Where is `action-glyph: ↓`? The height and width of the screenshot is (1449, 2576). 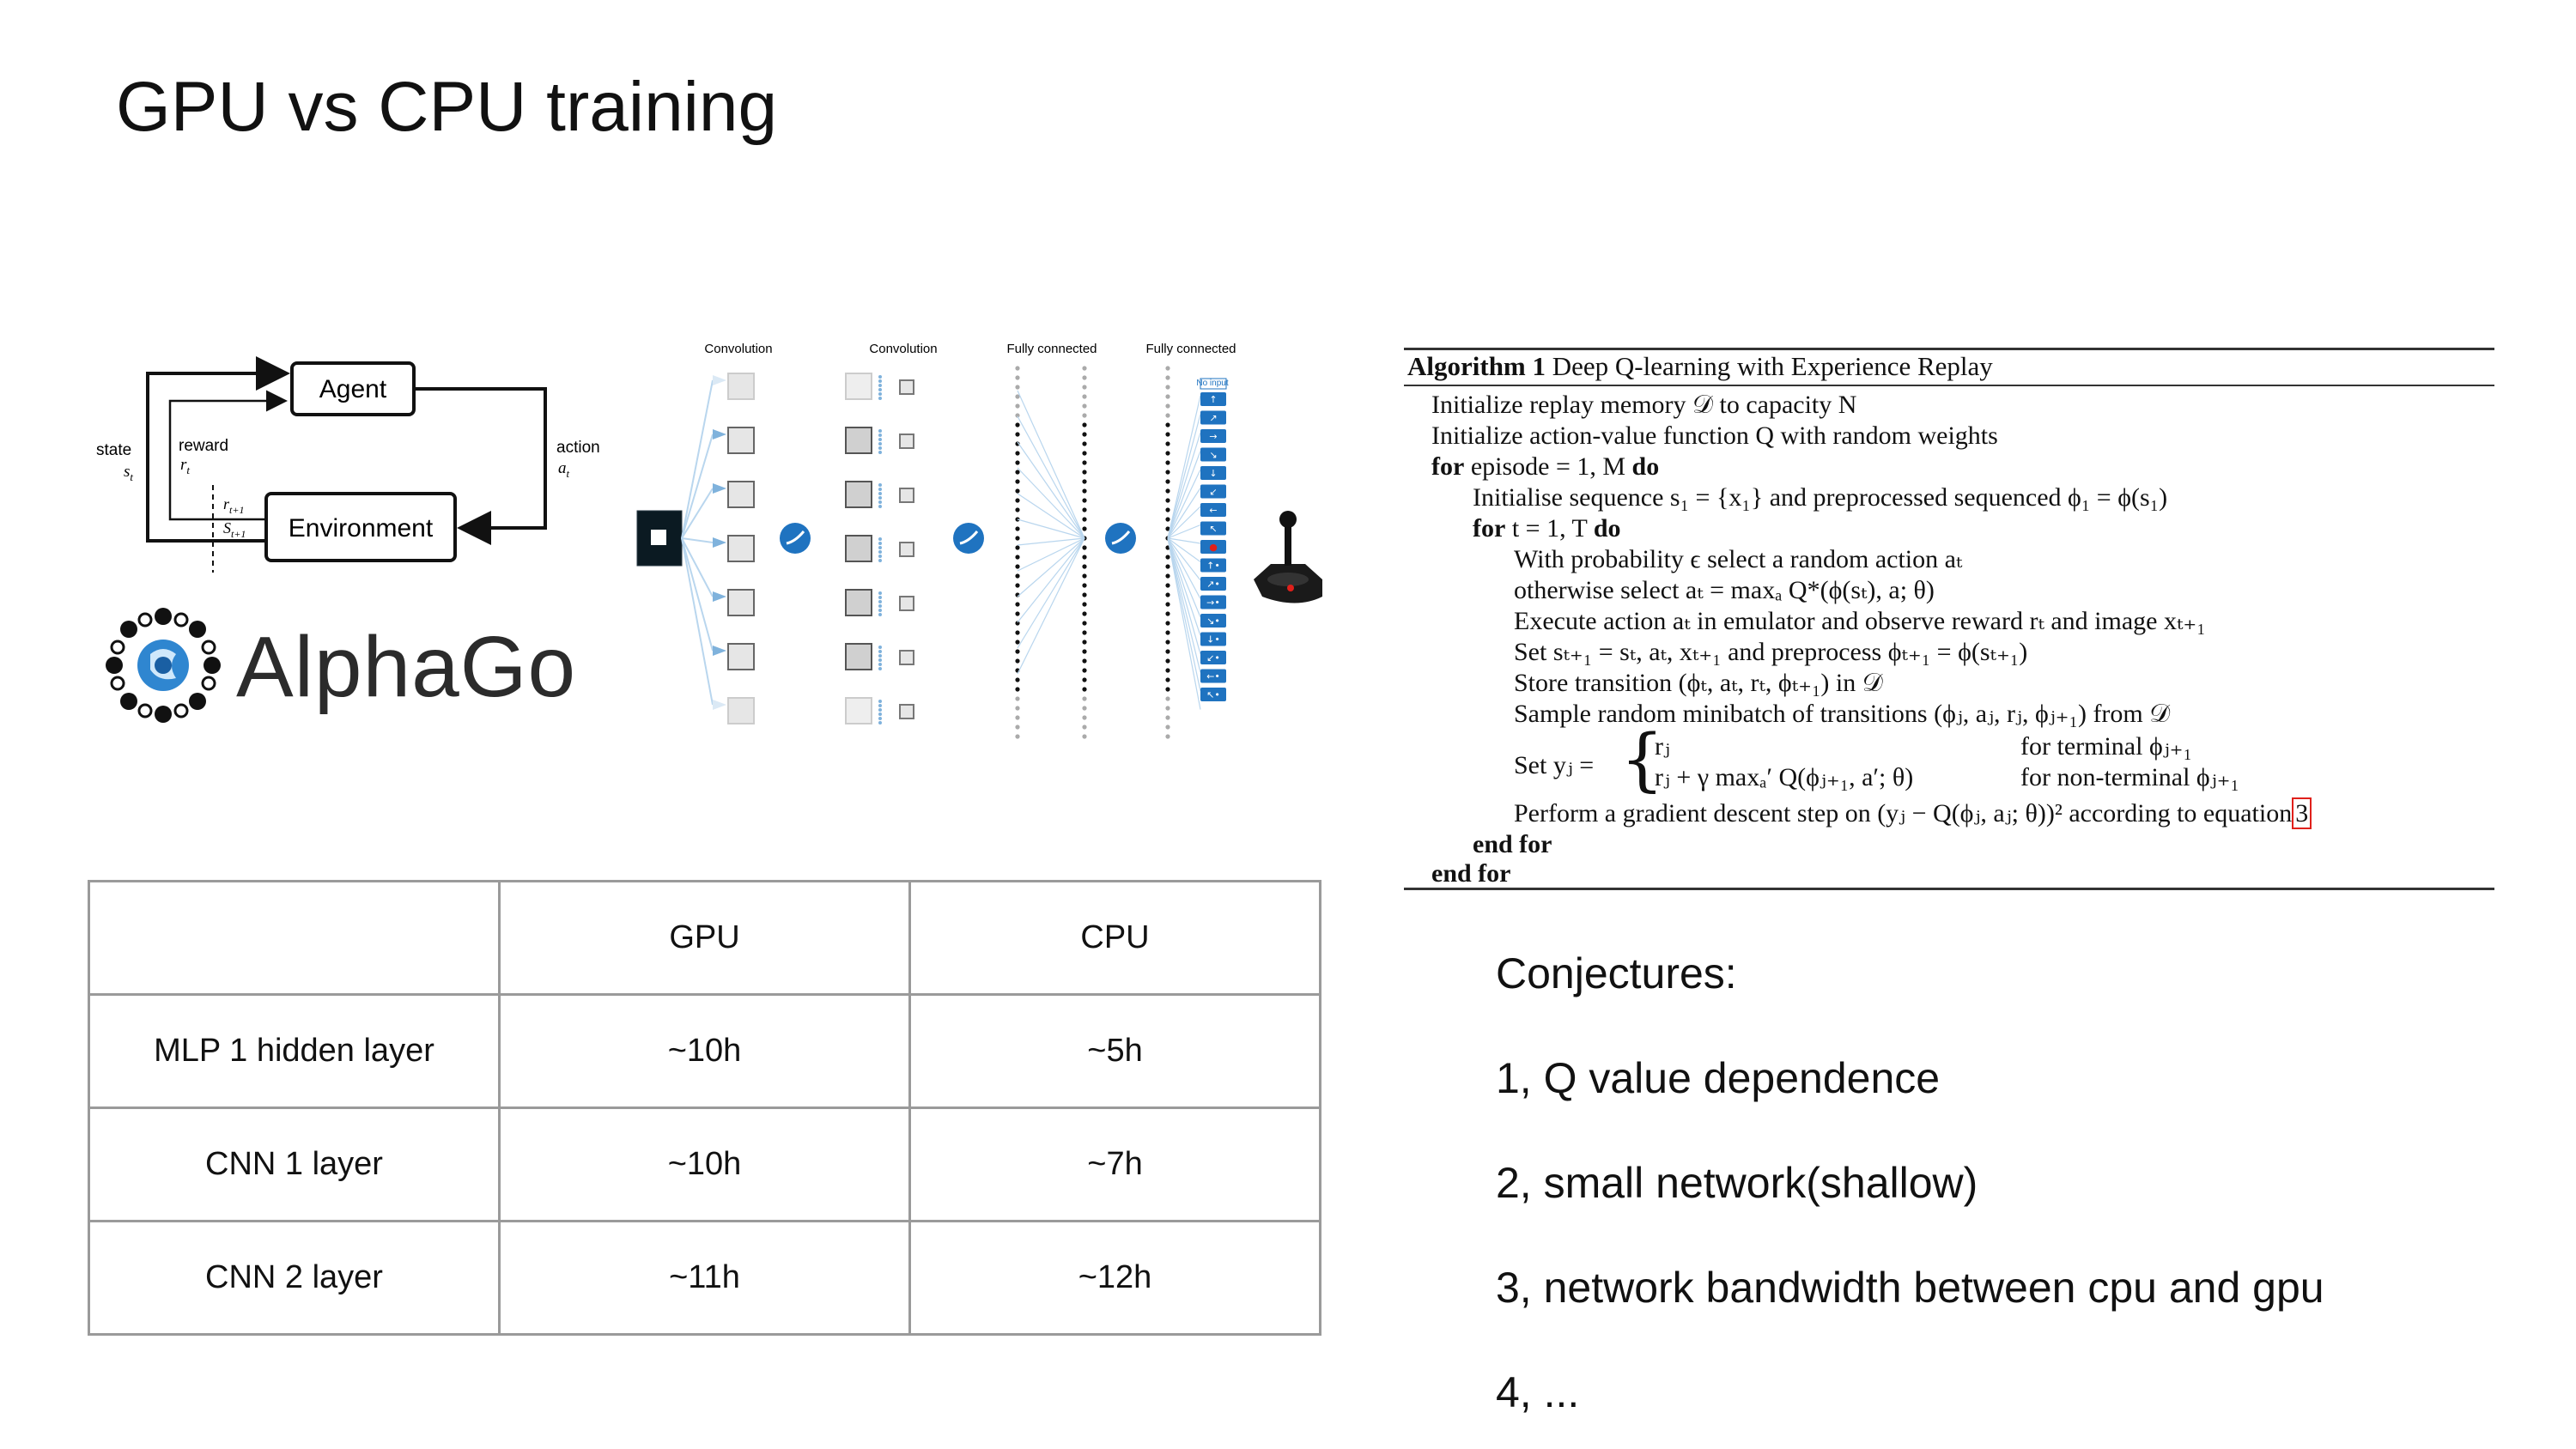
action-glyph: ↓ is located at coordinates (1213, 473).